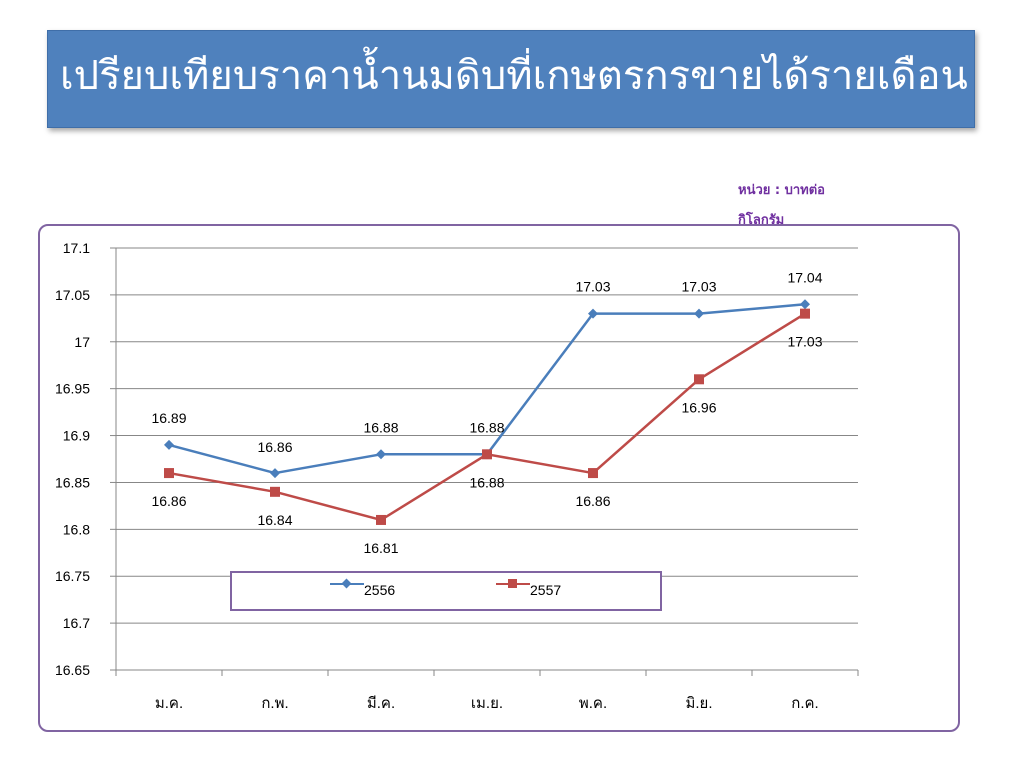 Image resolution: width=1024 pixels, height=768 pixels. What do you see at coordinates (380, 548) in the screenshot?
I see `data-label-2557: 16.81` at bounding box center [380, 548].